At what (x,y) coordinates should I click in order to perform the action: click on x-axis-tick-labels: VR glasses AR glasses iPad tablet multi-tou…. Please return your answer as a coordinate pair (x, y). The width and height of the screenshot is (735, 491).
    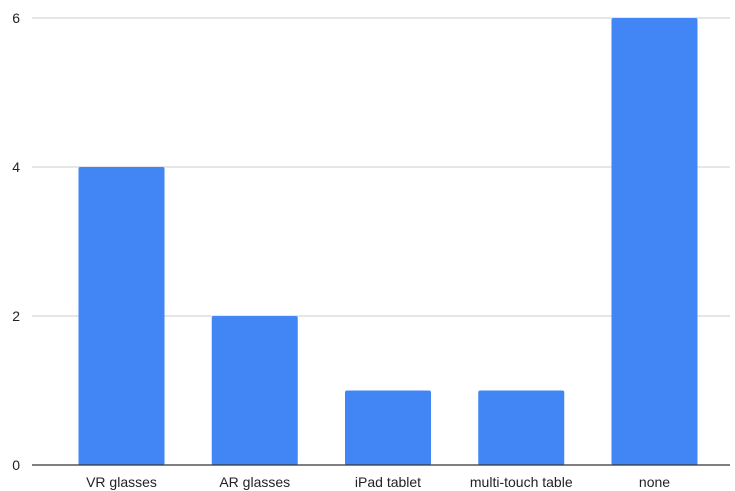
    Looking at the image, I should click on (378, 482).